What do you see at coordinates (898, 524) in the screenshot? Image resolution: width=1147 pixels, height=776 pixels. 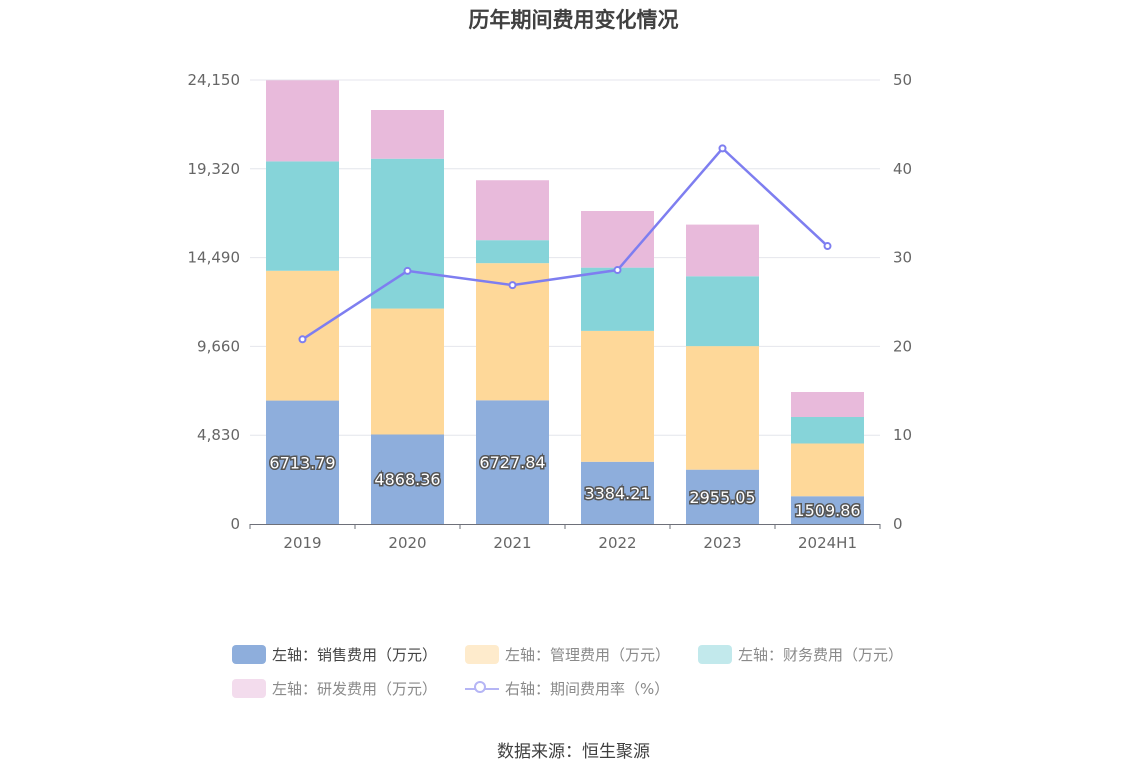 I see `y-right-tick-label: 0` at bounding box center [898, 524].